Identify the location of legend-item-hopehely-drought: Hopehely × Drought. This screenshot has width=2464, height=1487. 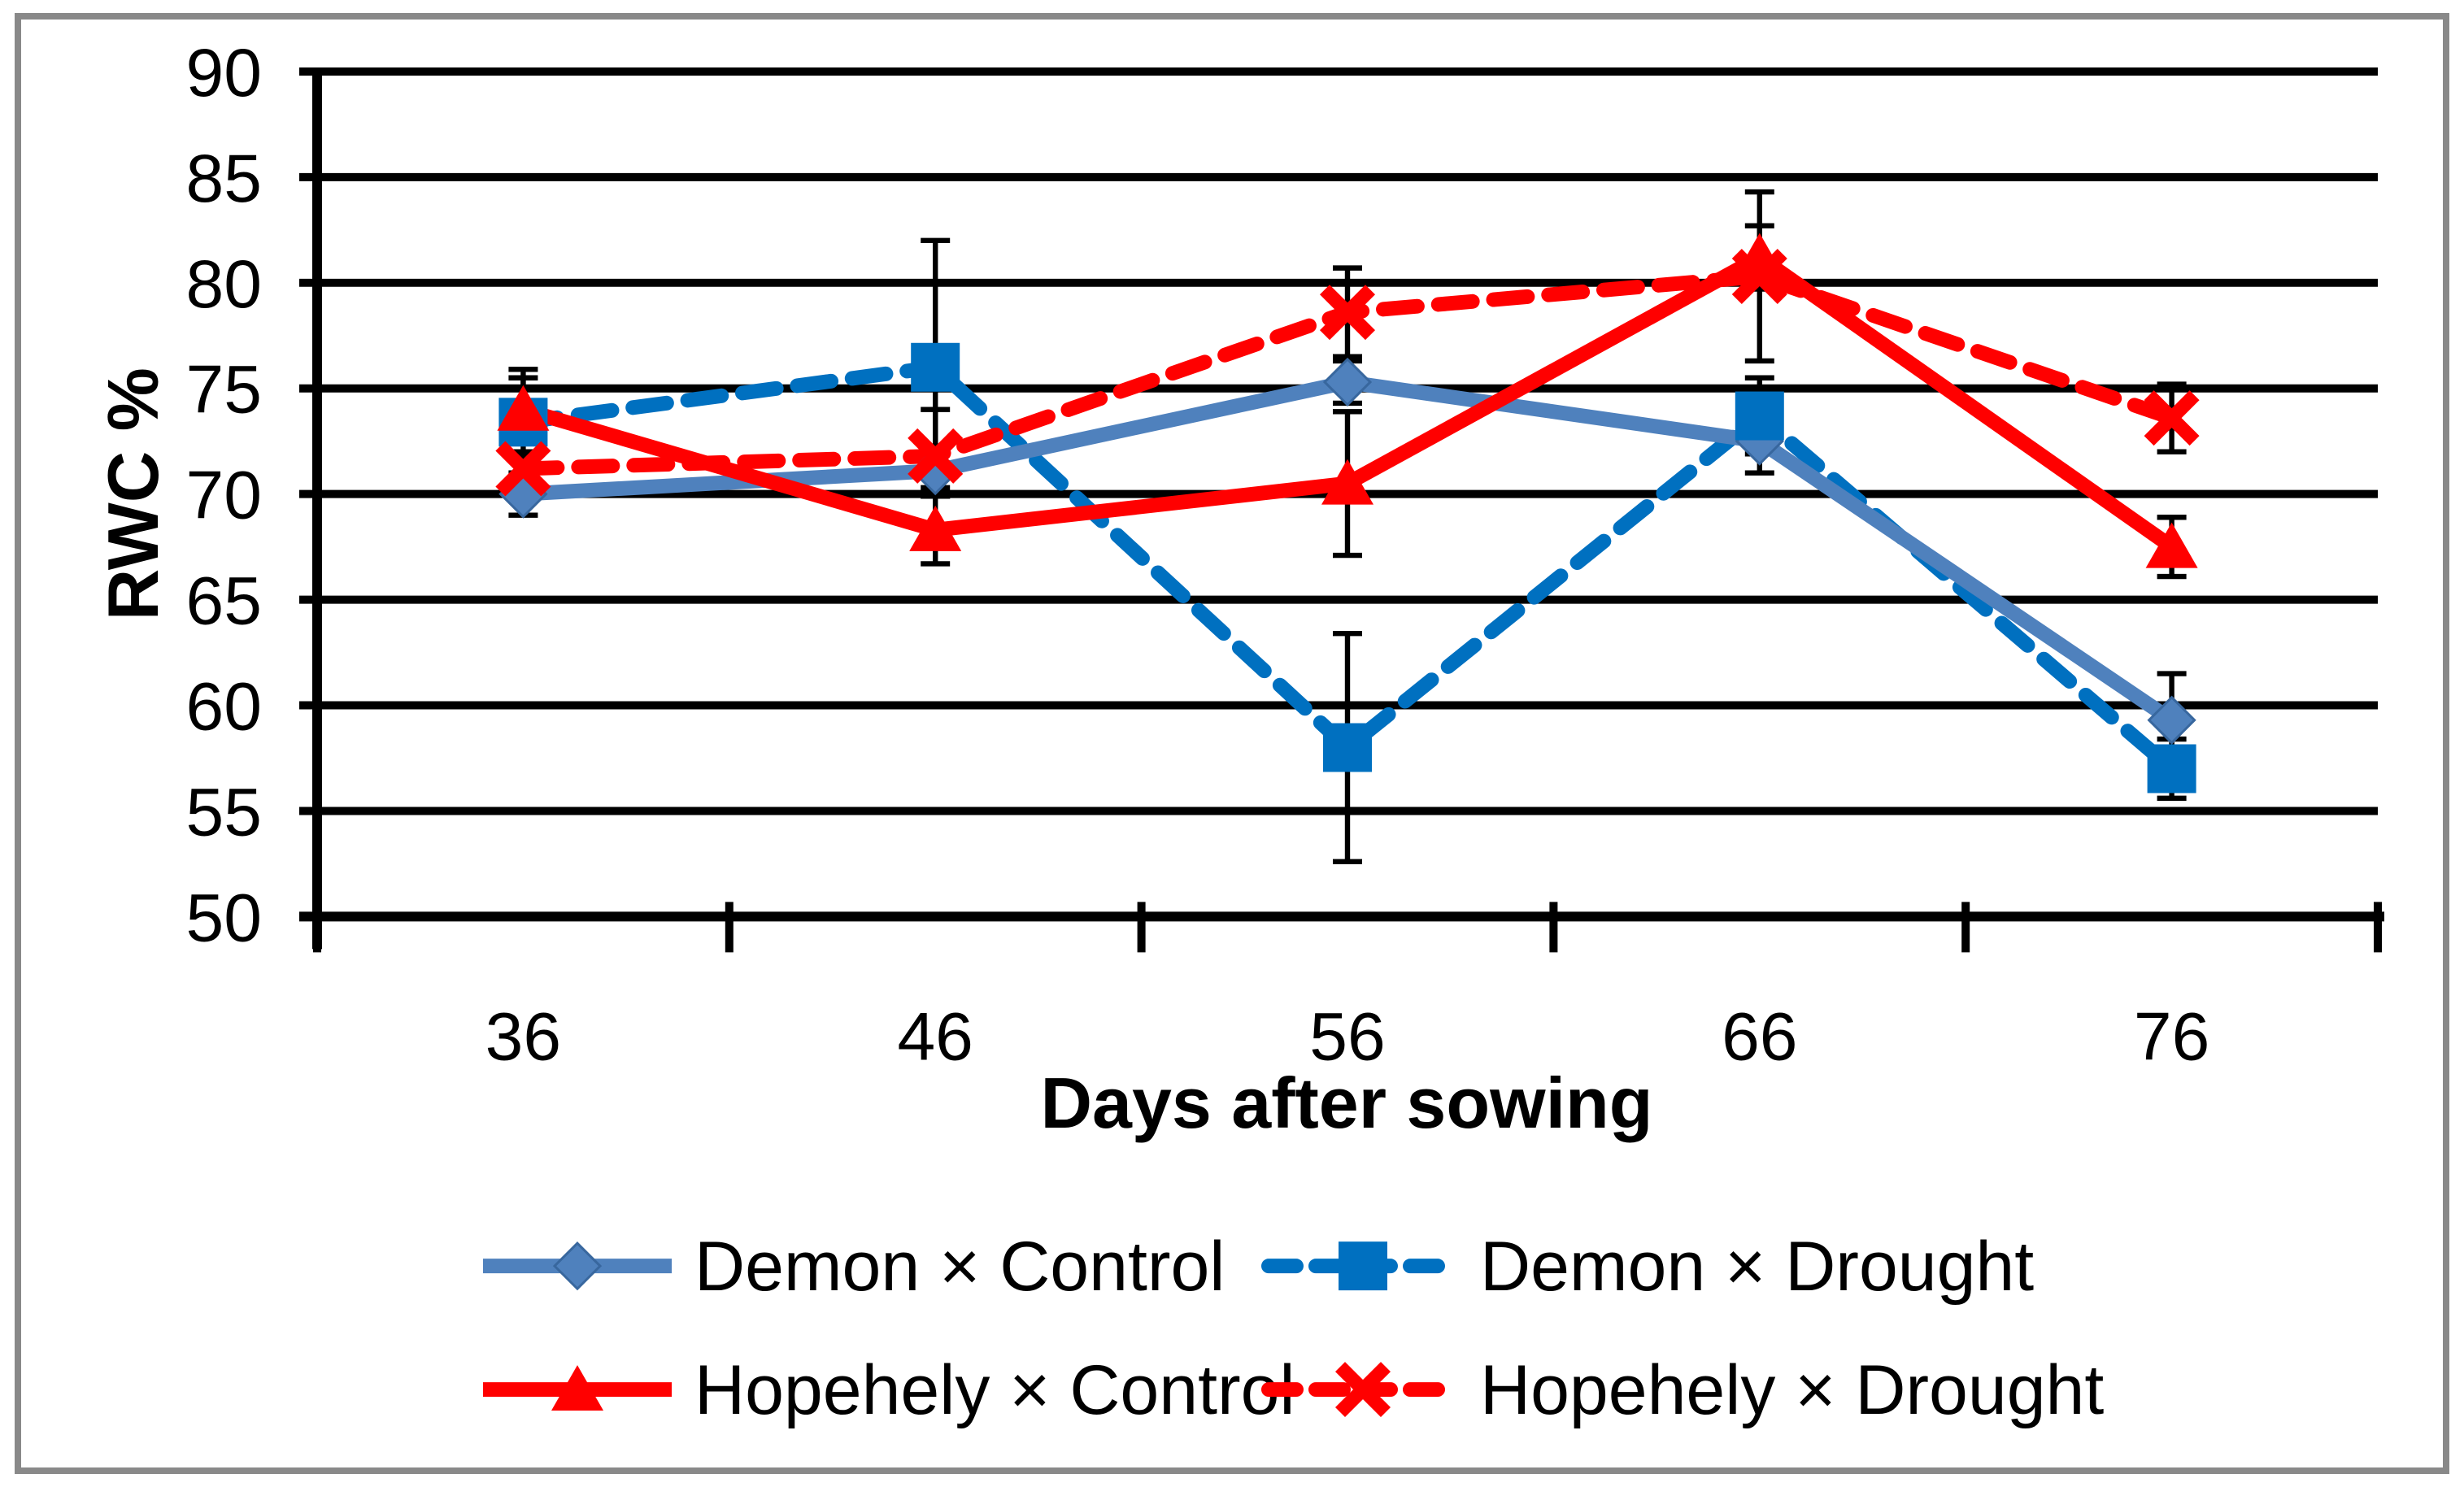
(1682, 1390).